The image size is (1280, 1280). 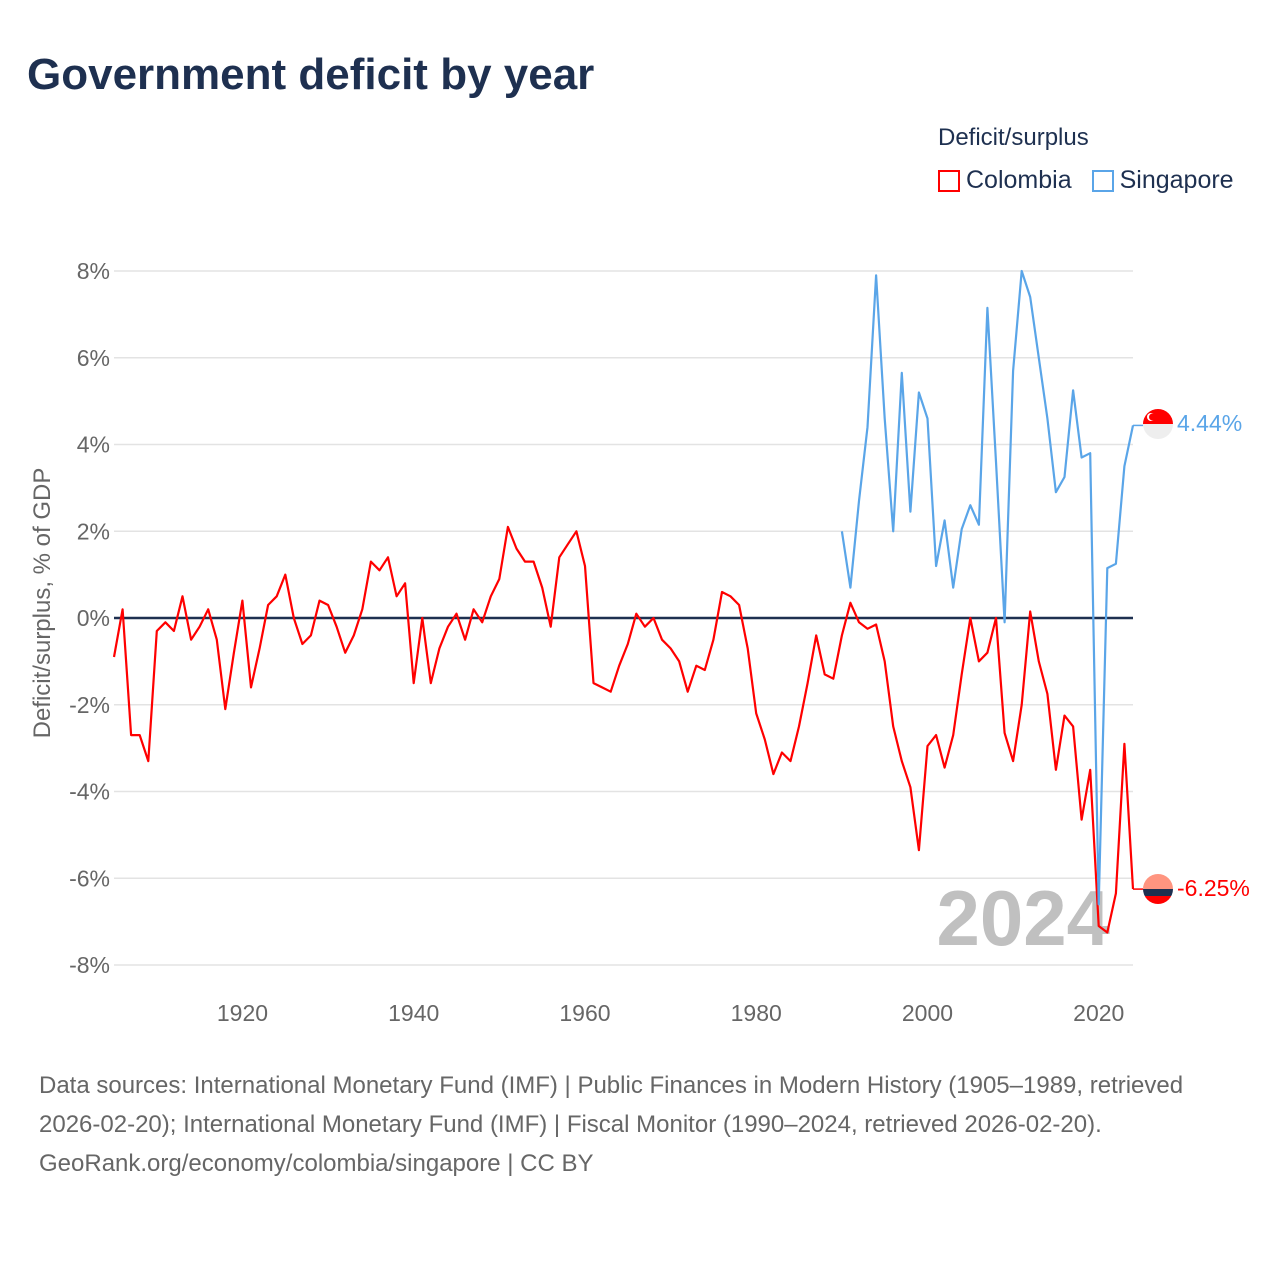 I want to click on legend-item-colombia: Colombia, so click(x=1005, y=180).